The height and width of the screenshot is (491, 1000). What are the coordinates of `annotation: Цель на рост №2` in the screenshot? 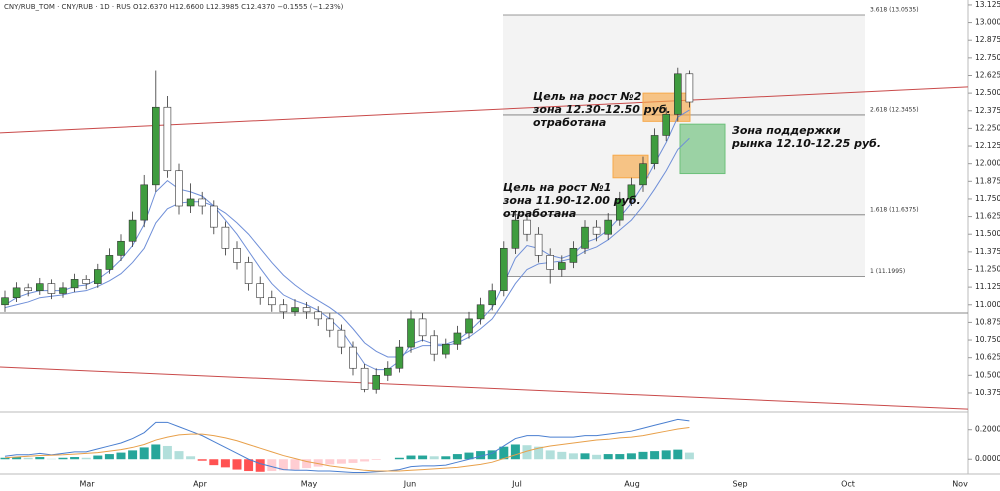 It's located at (587, 96).